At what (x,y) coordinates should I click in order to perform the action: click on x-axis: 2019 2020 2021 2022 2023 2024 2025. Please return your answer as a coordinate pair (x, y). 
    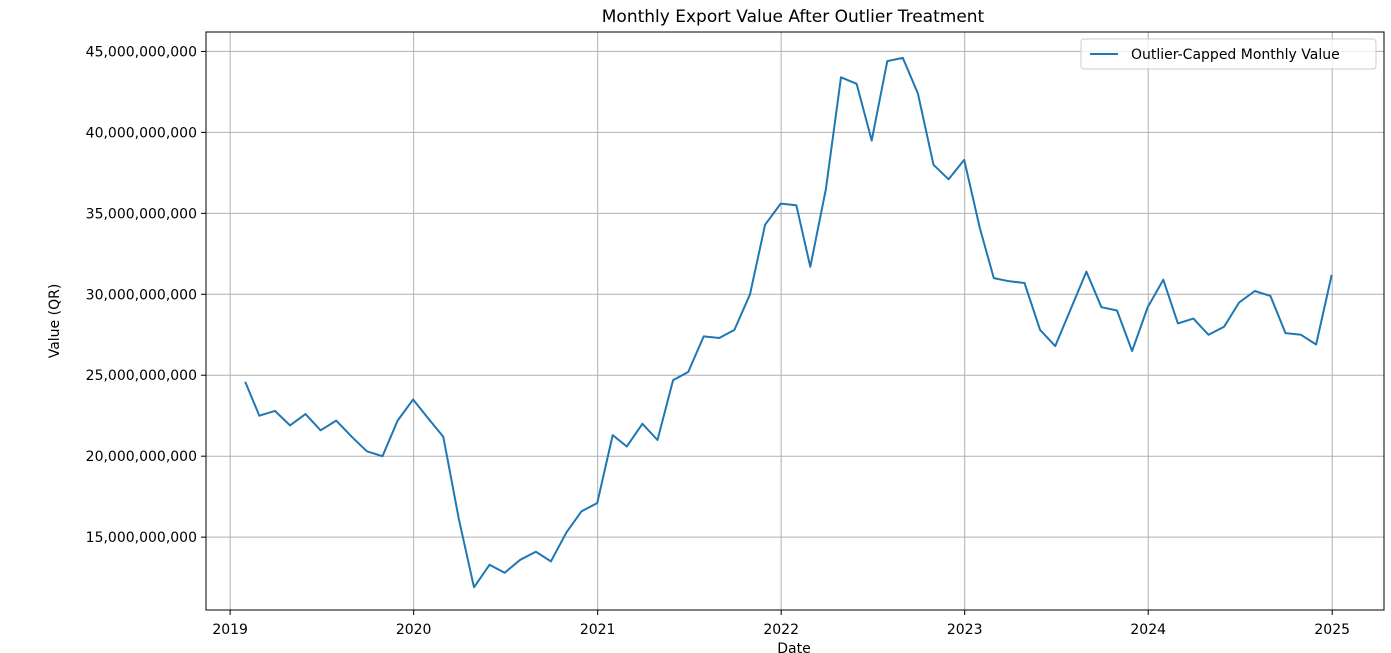
    Looking at the image, I should click on (781, 624).